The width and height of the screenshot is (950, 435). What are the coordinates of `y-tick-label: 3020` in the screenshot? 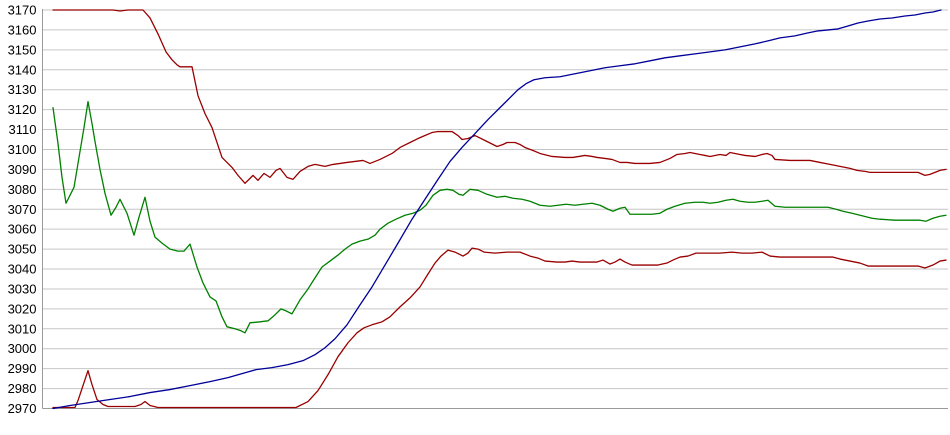 It's located at (22, 308).